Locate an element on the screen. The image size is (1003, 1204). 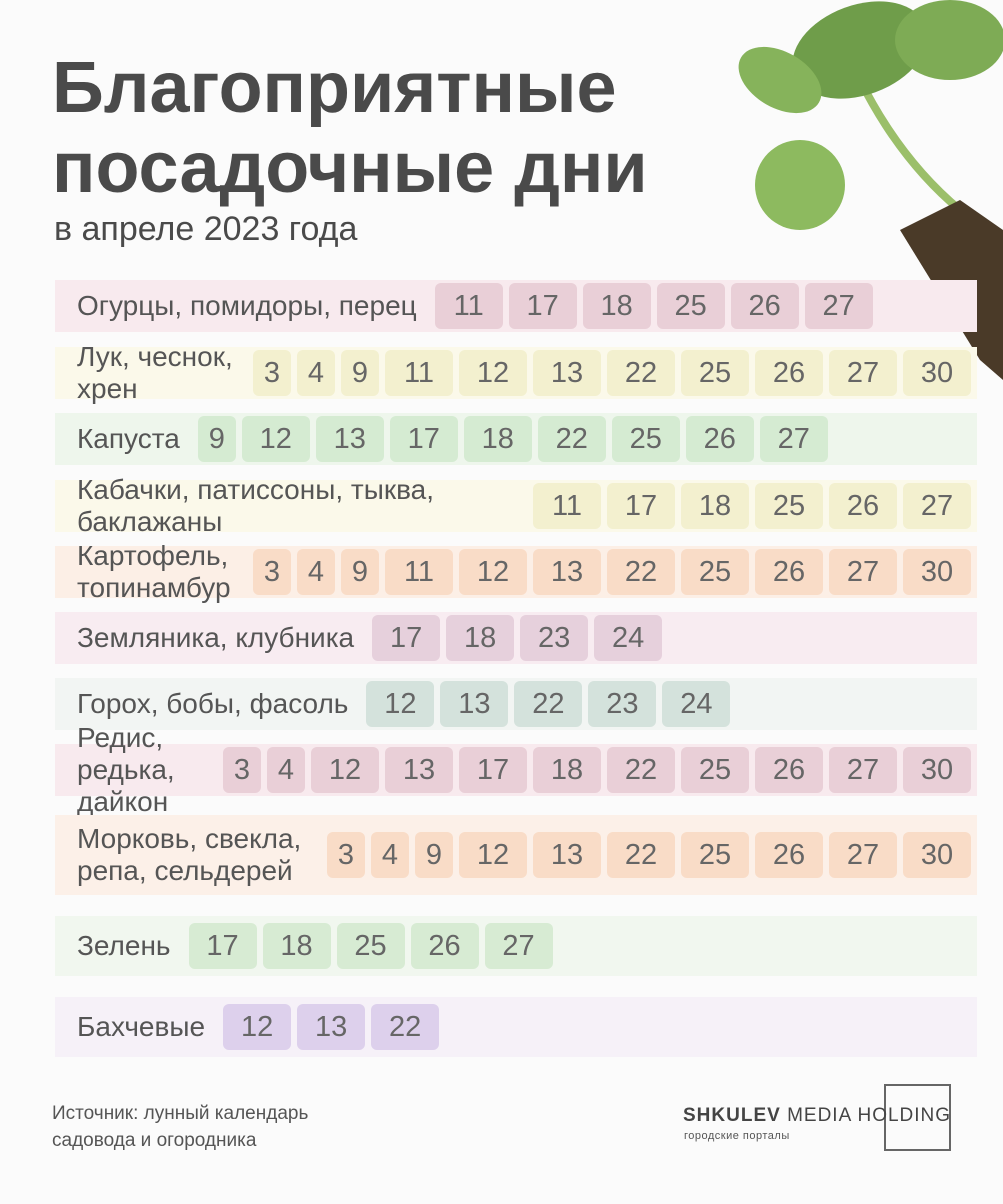
table-row: Зелень 17 18 25 26 27 is located at coordinates (516, 946).